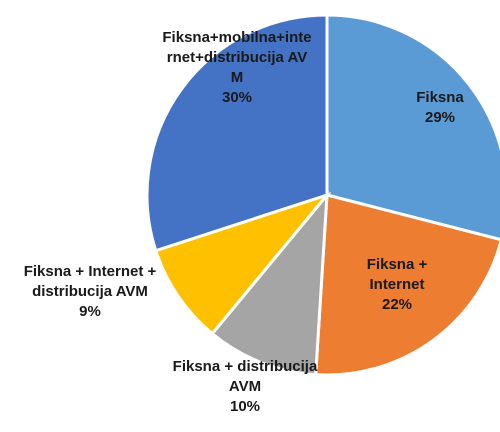 This screenshot has width=500, height=432. What do you see at coordinates (237, 57) in the screenshot?
I see `category-label: Fiksna+mobilna+internet+distribucija AVM` at bounding box center [237, 57].